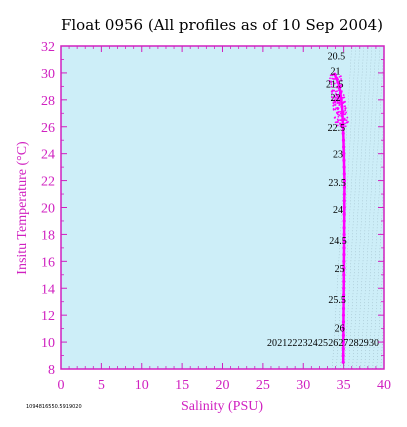 This screenshot has width=407, height=427. I want to click on y-tick-label: 10, so click(48, 343).